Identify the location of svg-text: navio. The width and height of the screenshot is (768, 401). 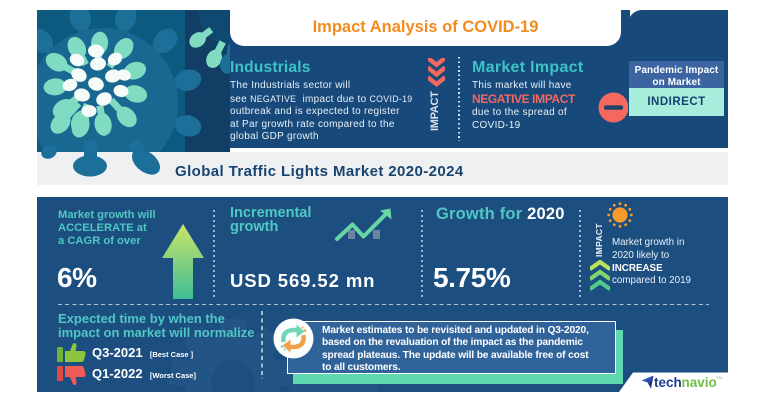
(699, 382).